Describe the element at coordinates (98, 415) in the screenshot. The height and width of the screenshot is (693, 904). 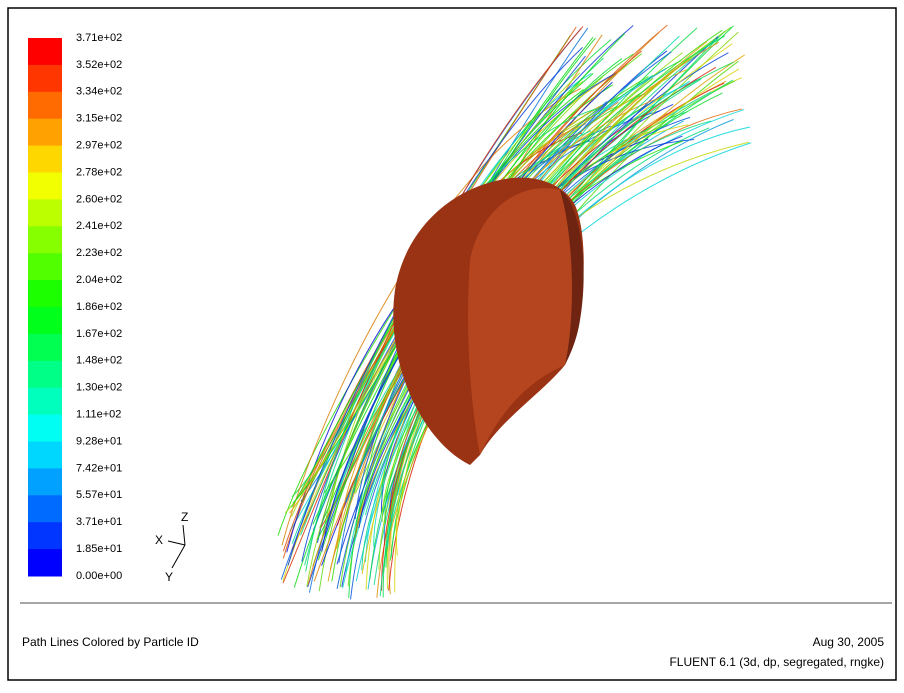
I see `colorbar-label: 1.11e+02` at that location.